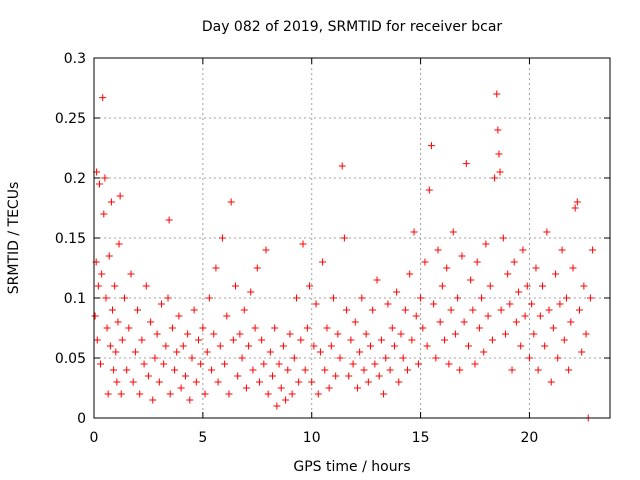  What do you see at coordinates (75, 179) in the screenshot?
I see `y-tick-label: 0.2` at bounding box center [75, 179].